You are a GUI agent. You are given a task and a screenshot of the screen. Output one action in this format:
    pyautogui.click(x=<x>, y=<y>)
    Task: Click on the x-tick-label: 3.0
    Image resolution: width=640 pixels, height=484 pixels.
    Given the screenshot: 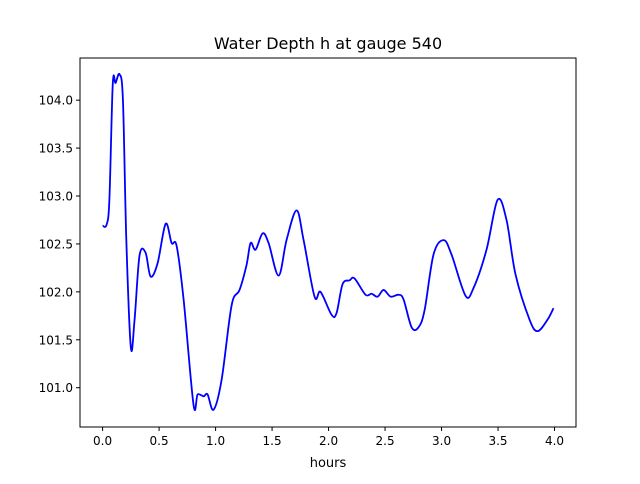 What is the action you would take?
    pyautogui.click(x=441, y=441)
    